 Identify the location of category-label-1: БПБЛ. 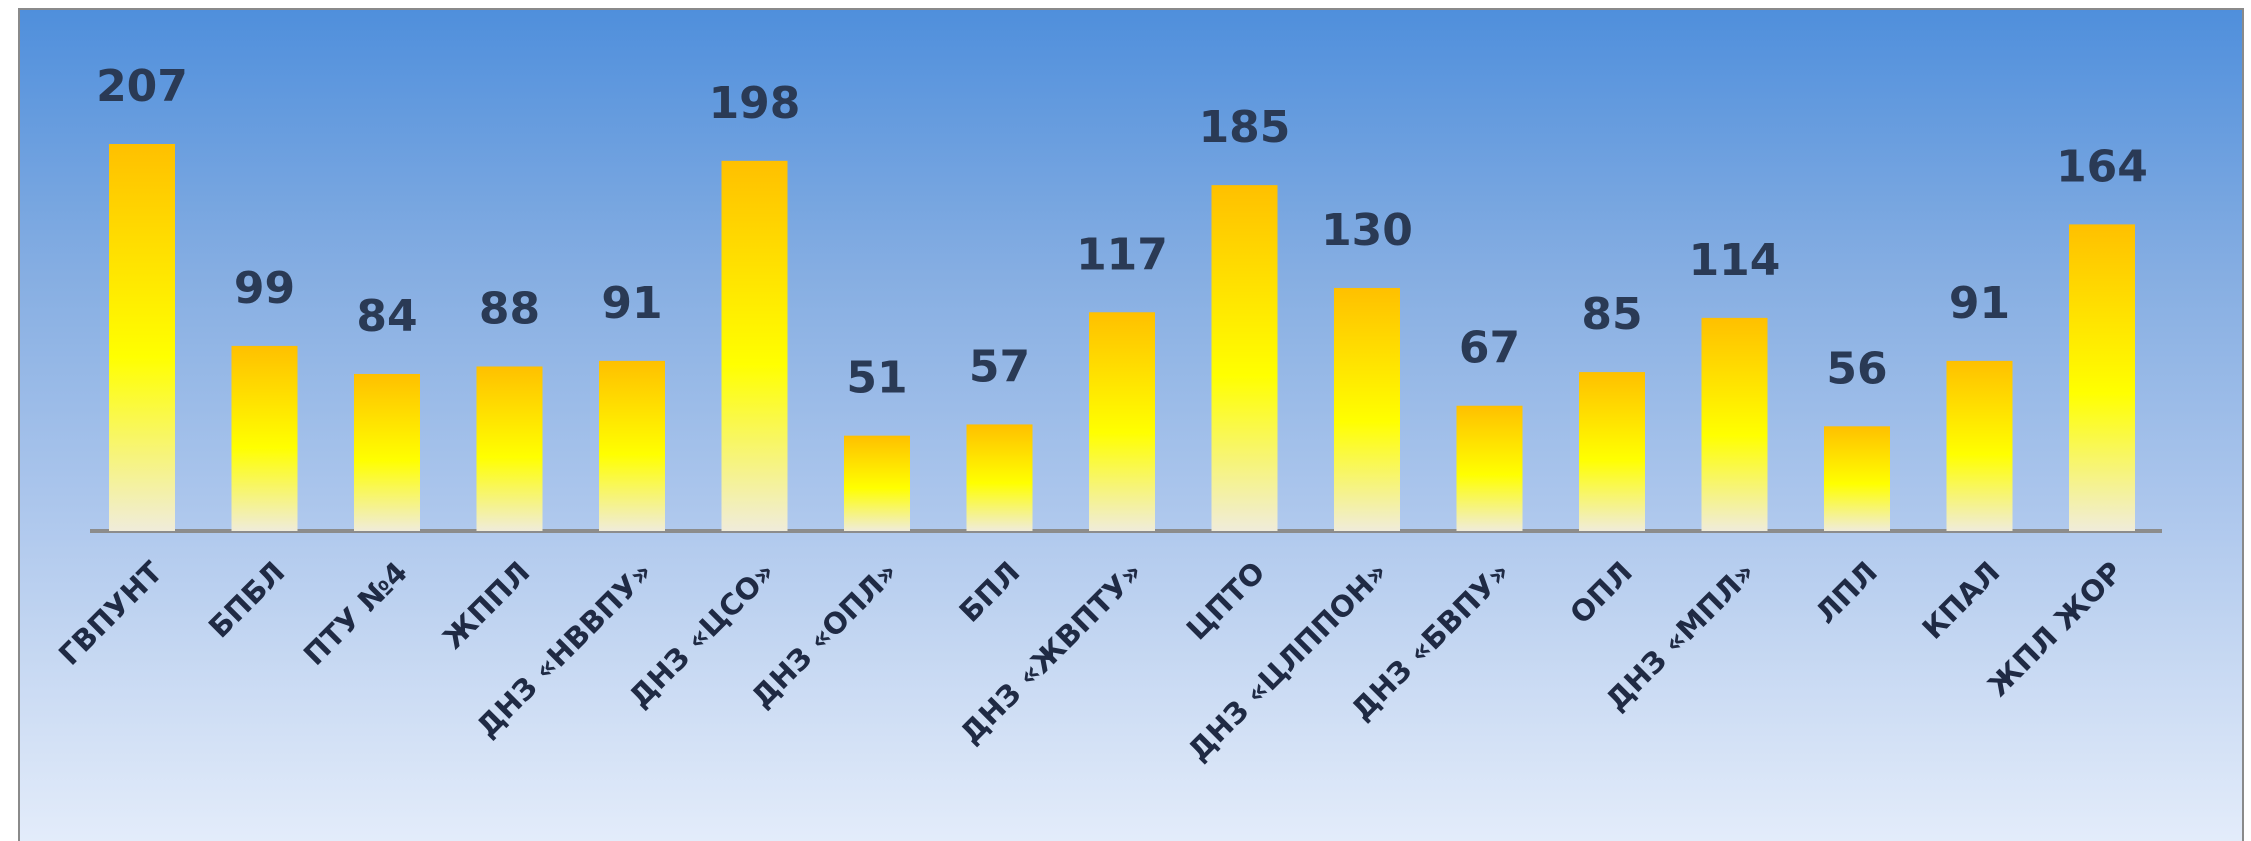
(247, 600).